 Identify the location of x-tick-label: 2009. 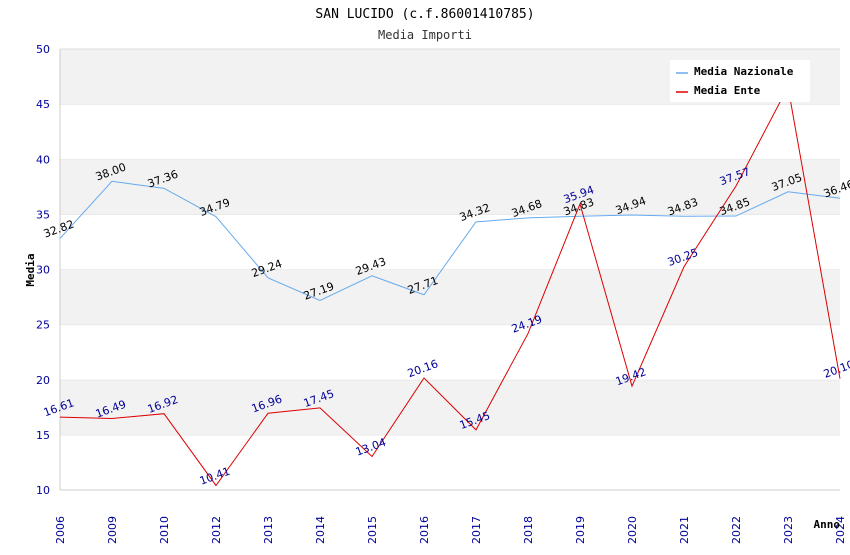
(112, 530).